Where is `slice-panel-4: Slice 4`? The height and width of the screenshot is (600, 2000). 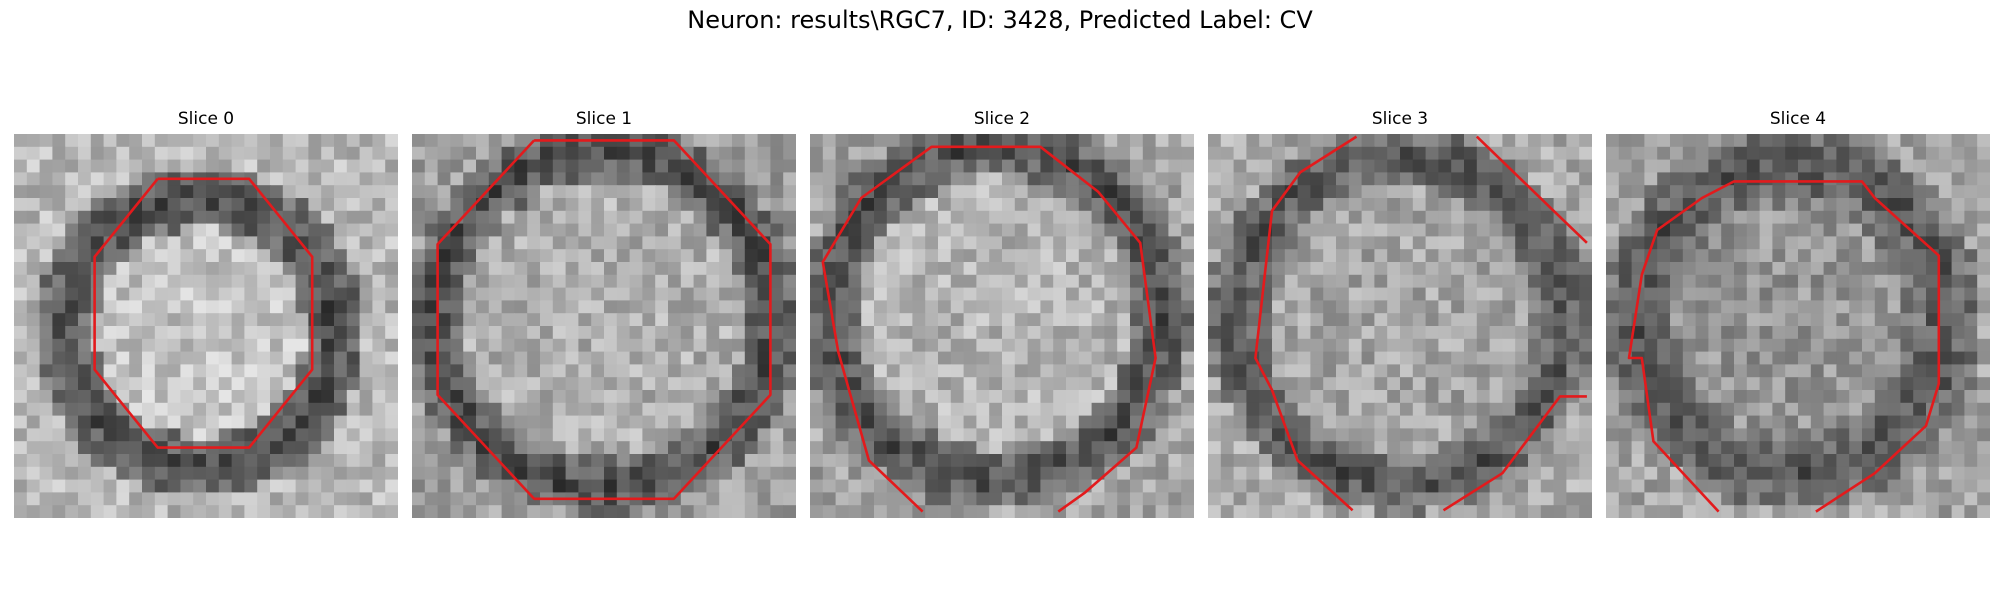 slice-panel-4: Slice 4 is located at coordinates (1798, 313).